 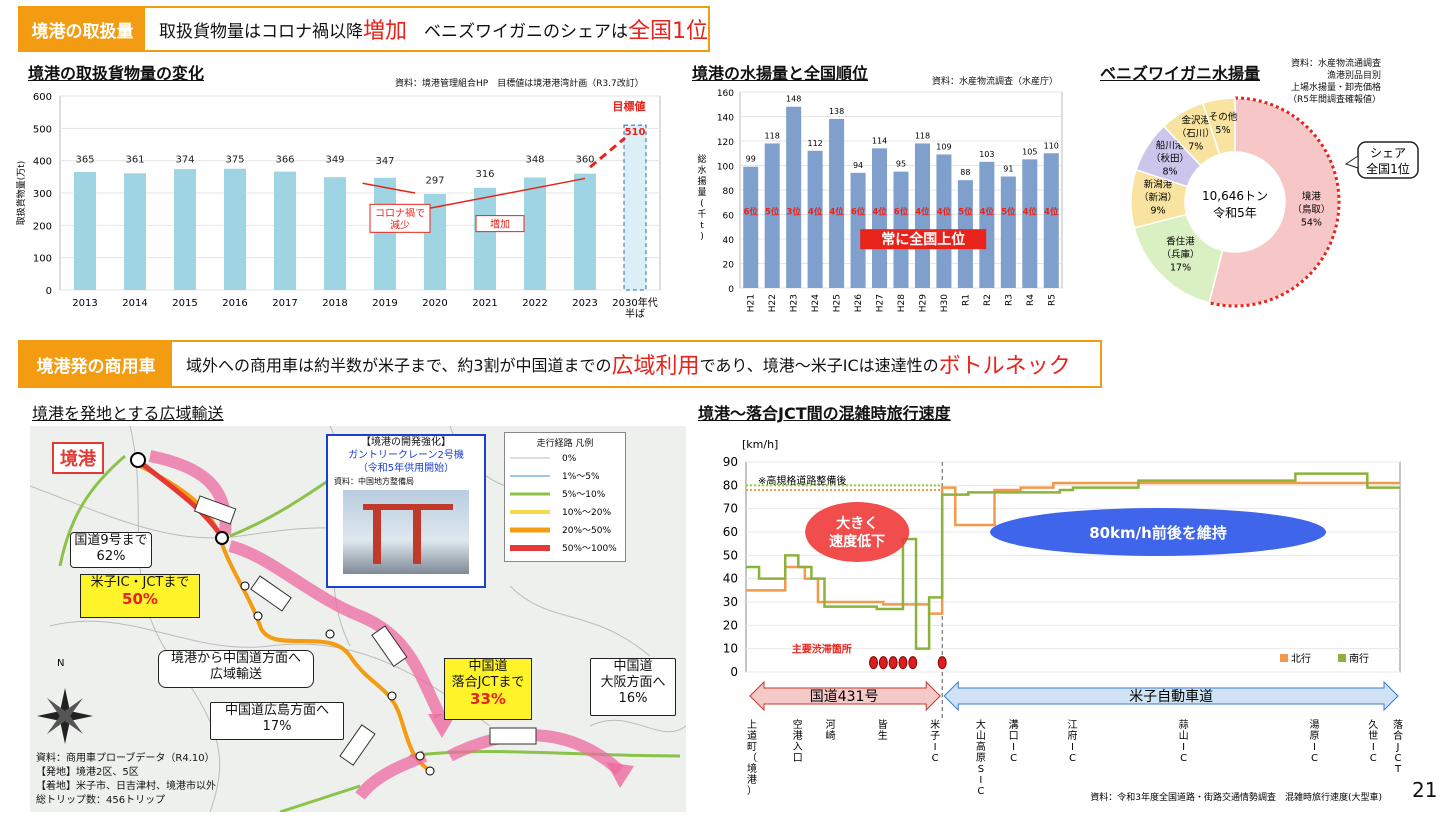 What do you see at coordinates (563, 504) in the screenshot?
I see `map-legend-keys: 0% 1%～5% 5%～10% 10%～20% 20%～50% 50%～100%` at bounding box center [563, 504].